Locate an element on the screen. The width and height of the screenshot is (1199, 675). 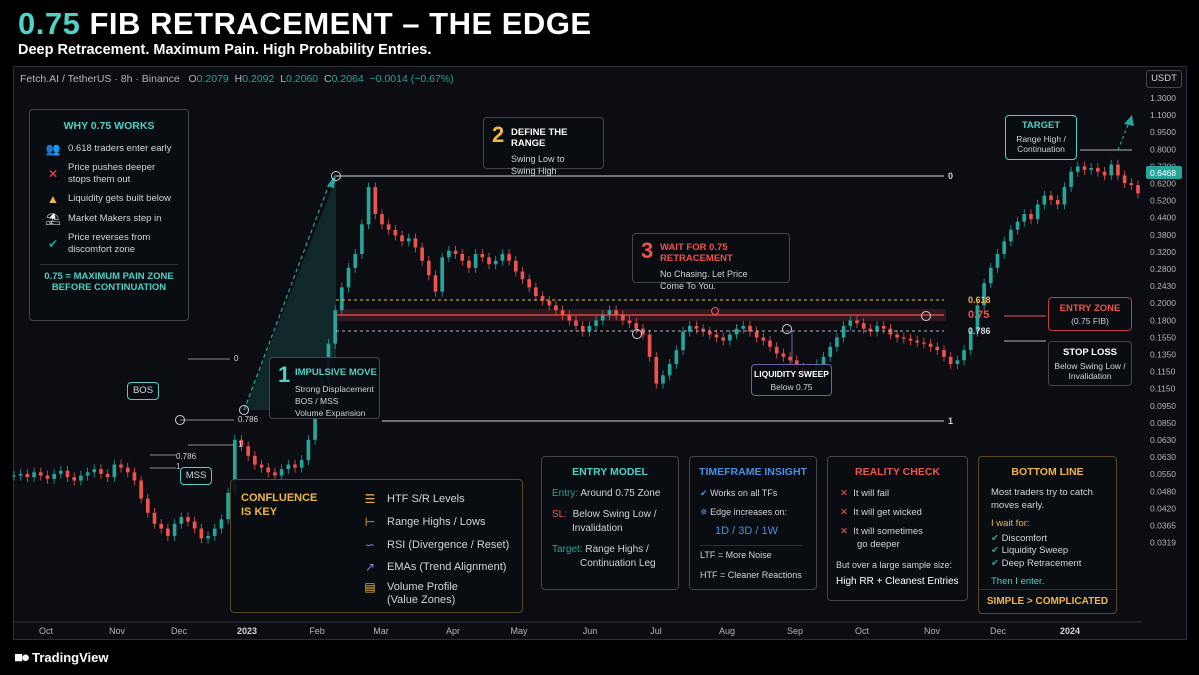
volume-profile-icon: ▤ is located at coordinates (370, 587).